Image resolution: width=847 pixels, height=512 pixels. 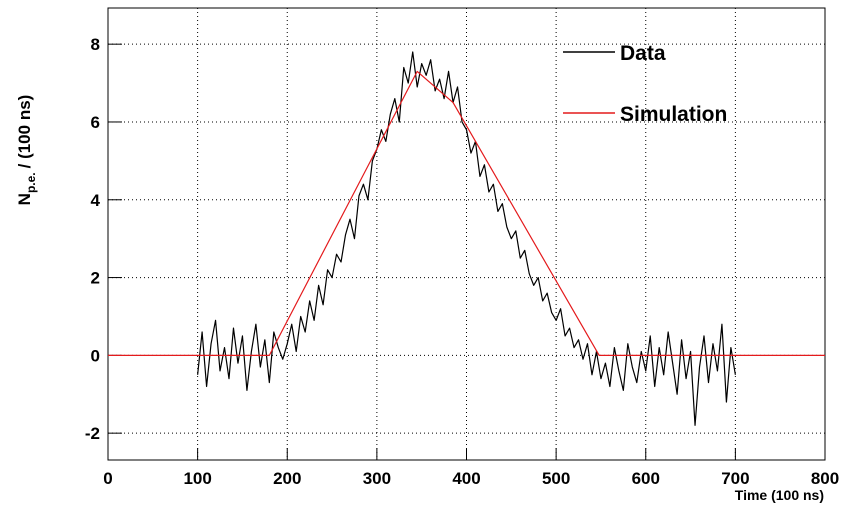 What do you see at coordinates (31, 182) in the screenshot?
I see `y-label-subscript: p.e.` at bounding box center [31, 182].